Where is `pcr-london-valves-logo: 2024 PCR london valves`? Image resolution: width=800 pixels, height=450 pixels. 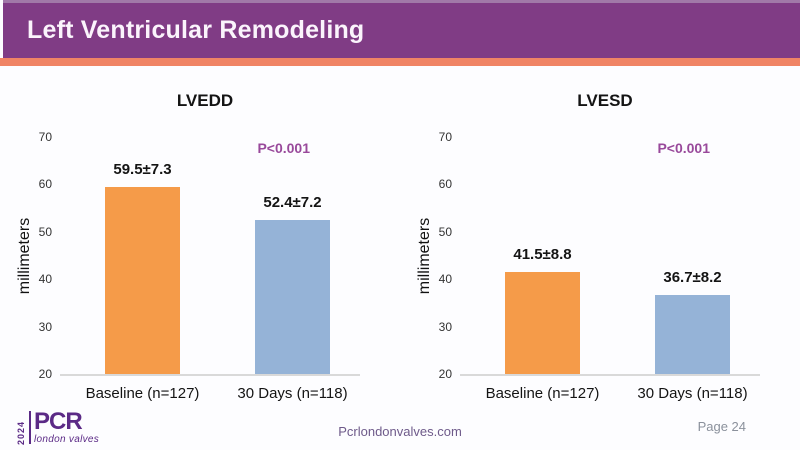
pcr-london-valves-logo: 2024 PCR london valves is located at coordinates (58, 427).